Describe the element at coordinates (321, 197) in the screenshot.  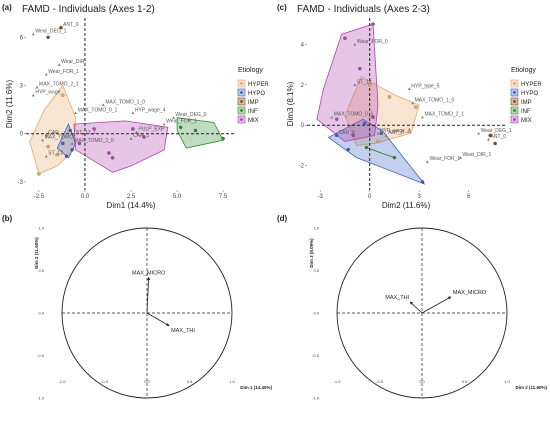
I see `x-tick-label: -3` at that location.